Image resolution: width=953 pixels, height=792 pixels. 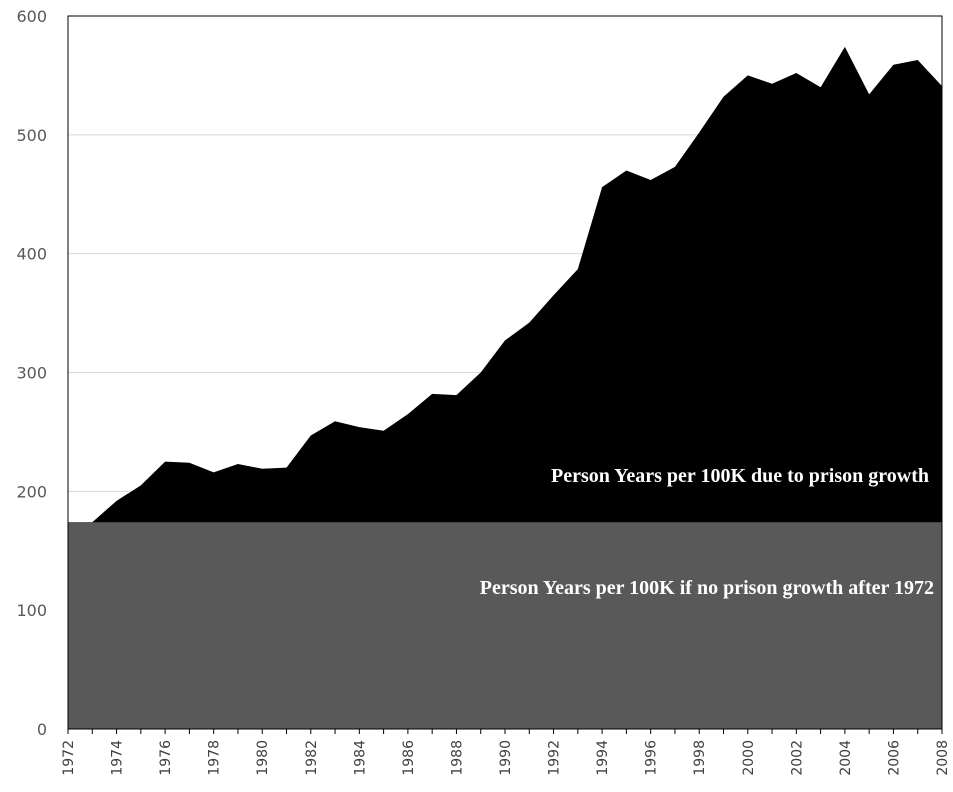 I want to click on x-tick-label: 1994, so click(x=603, y=758).